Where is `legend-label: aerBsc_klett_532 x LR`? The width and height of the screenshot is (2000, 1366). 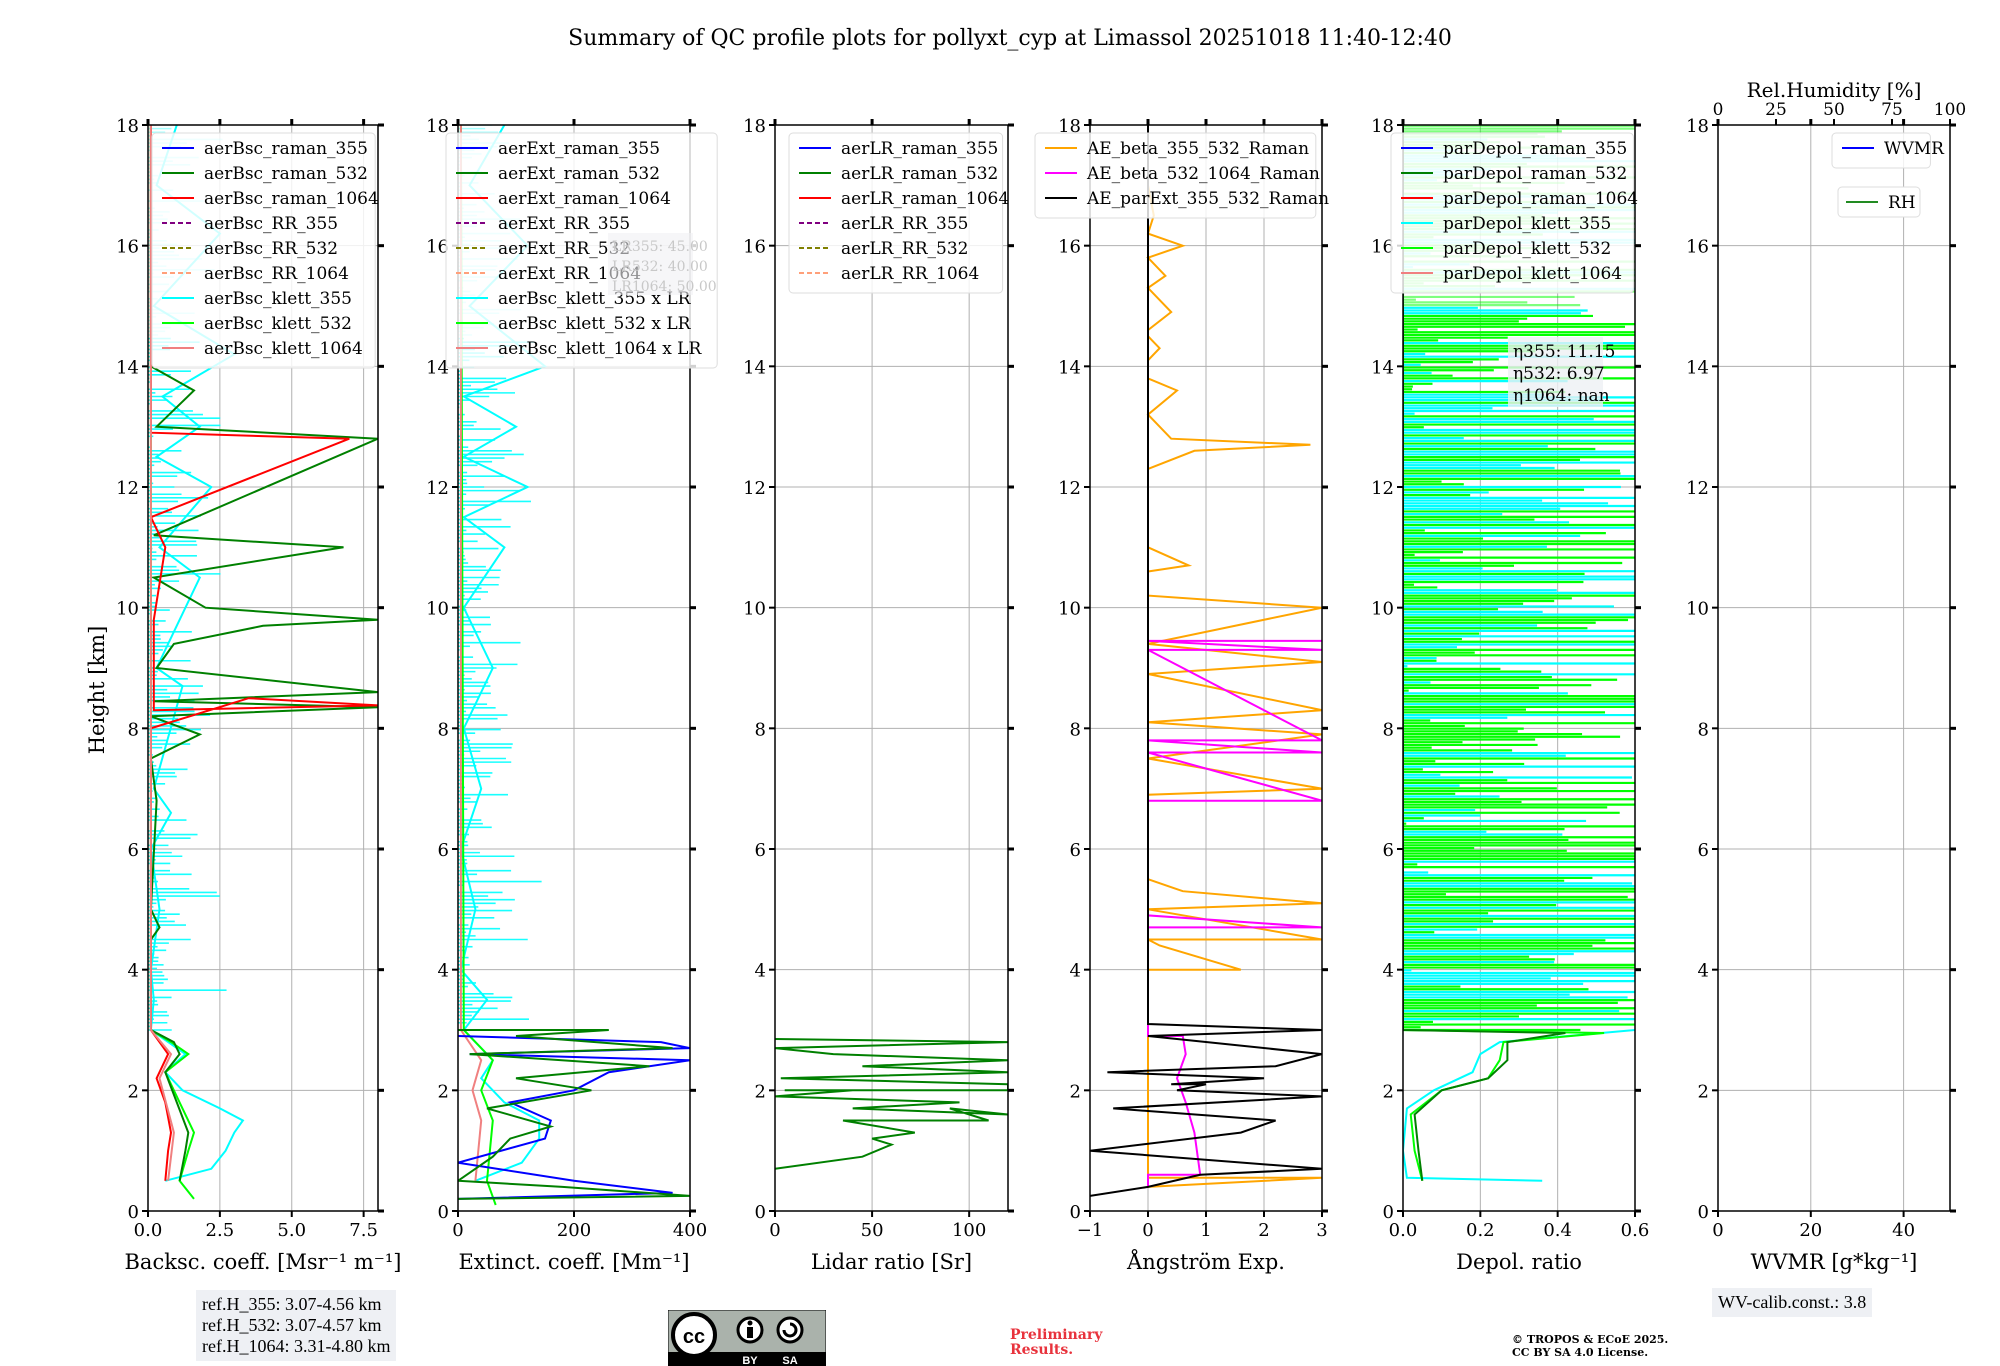 legend-label: aerBsc_klett_532 x LR is located at coordinates (595, 324).